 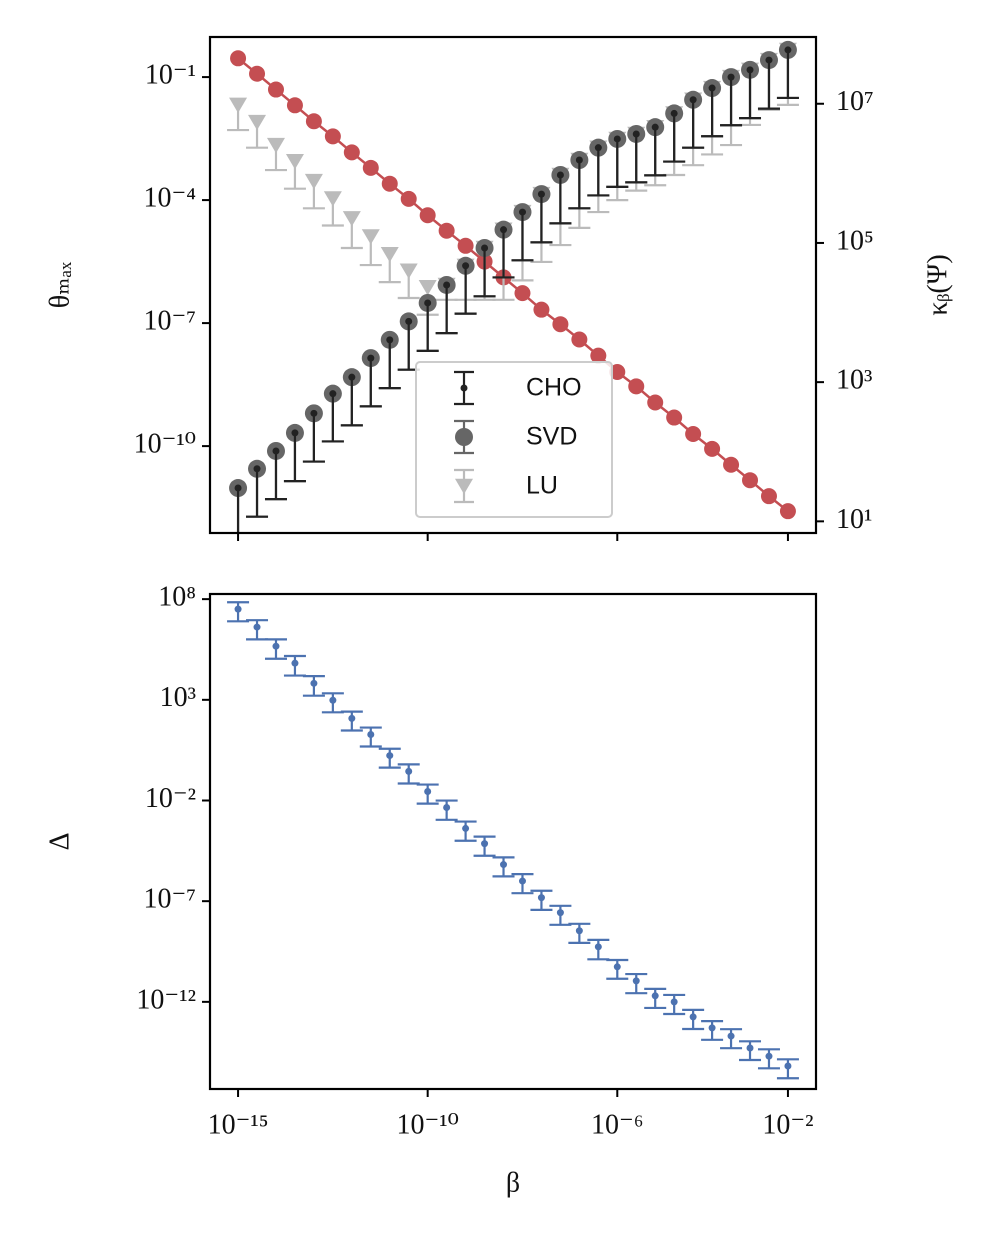 What do you see at coordinates (178, 697) in the screenshot?
I see `y-tick-label: 10³` at bounding box center [178, 697].